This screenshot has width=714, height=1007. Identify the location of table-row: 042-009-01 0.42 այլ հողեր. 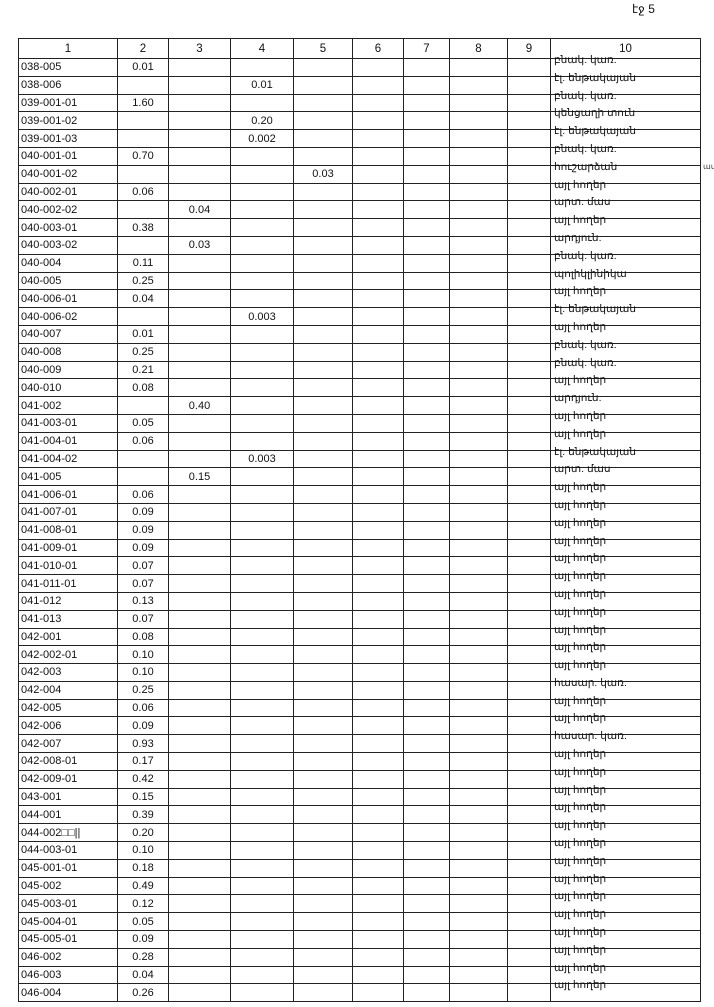
(359, 777).